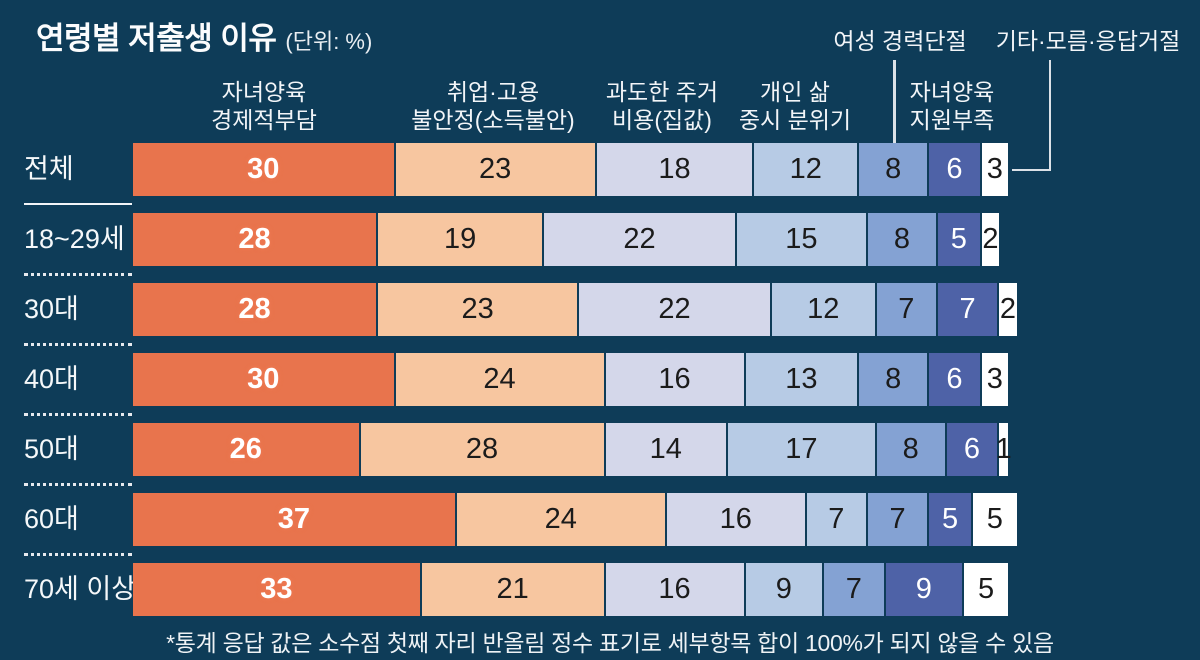  What do you see at coordinates (1031, 115) in the screenshot?
I see `connector-line-etc-unknown` at bounding box center [1031, 115].